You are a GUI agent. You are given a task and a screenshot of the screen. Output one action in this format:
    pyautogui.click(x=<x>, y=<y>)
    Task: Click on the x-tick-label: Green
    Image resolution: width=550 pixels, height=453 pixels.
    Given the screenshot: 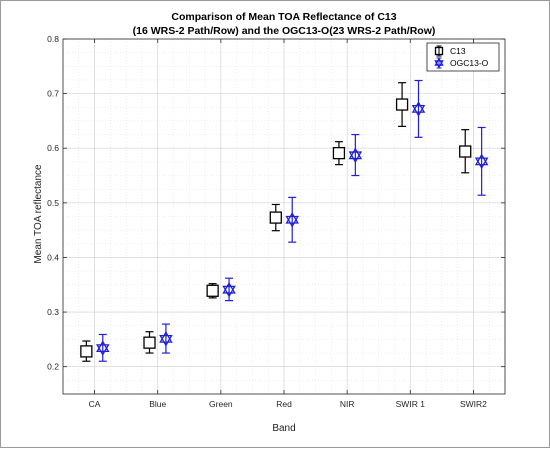 What is the action you would take?
    pyautogui.click(x=221, y=404)
    